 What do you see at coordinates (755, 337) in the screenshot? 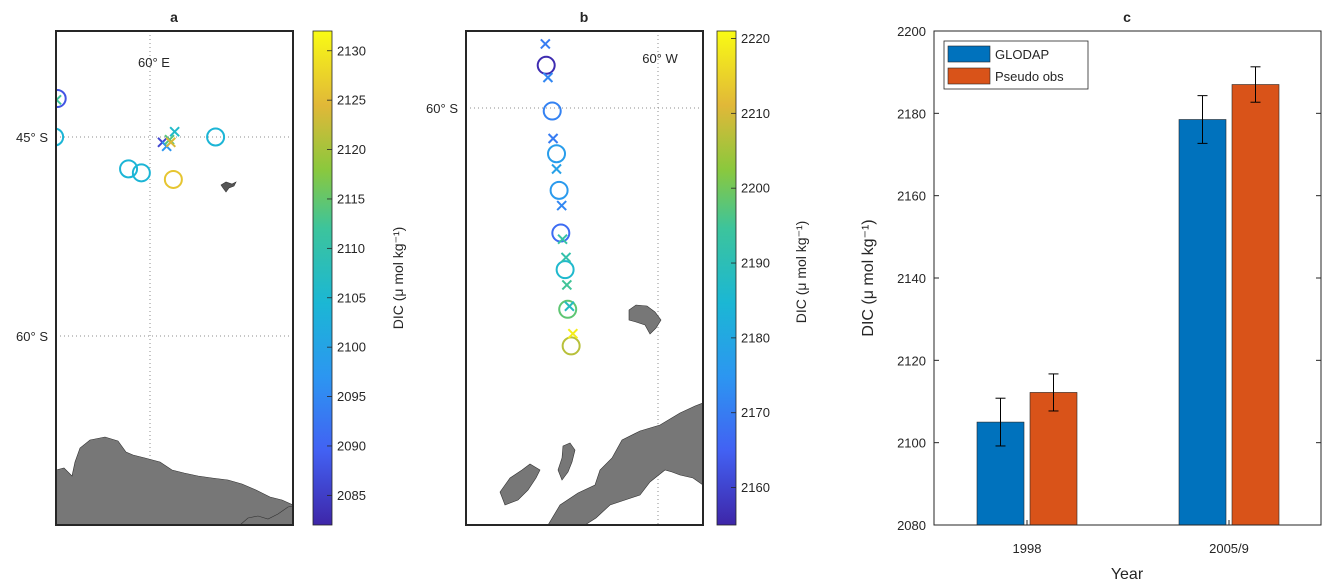
I see `colorbar-tick-label: 2180` at bounding box center [755, 337].